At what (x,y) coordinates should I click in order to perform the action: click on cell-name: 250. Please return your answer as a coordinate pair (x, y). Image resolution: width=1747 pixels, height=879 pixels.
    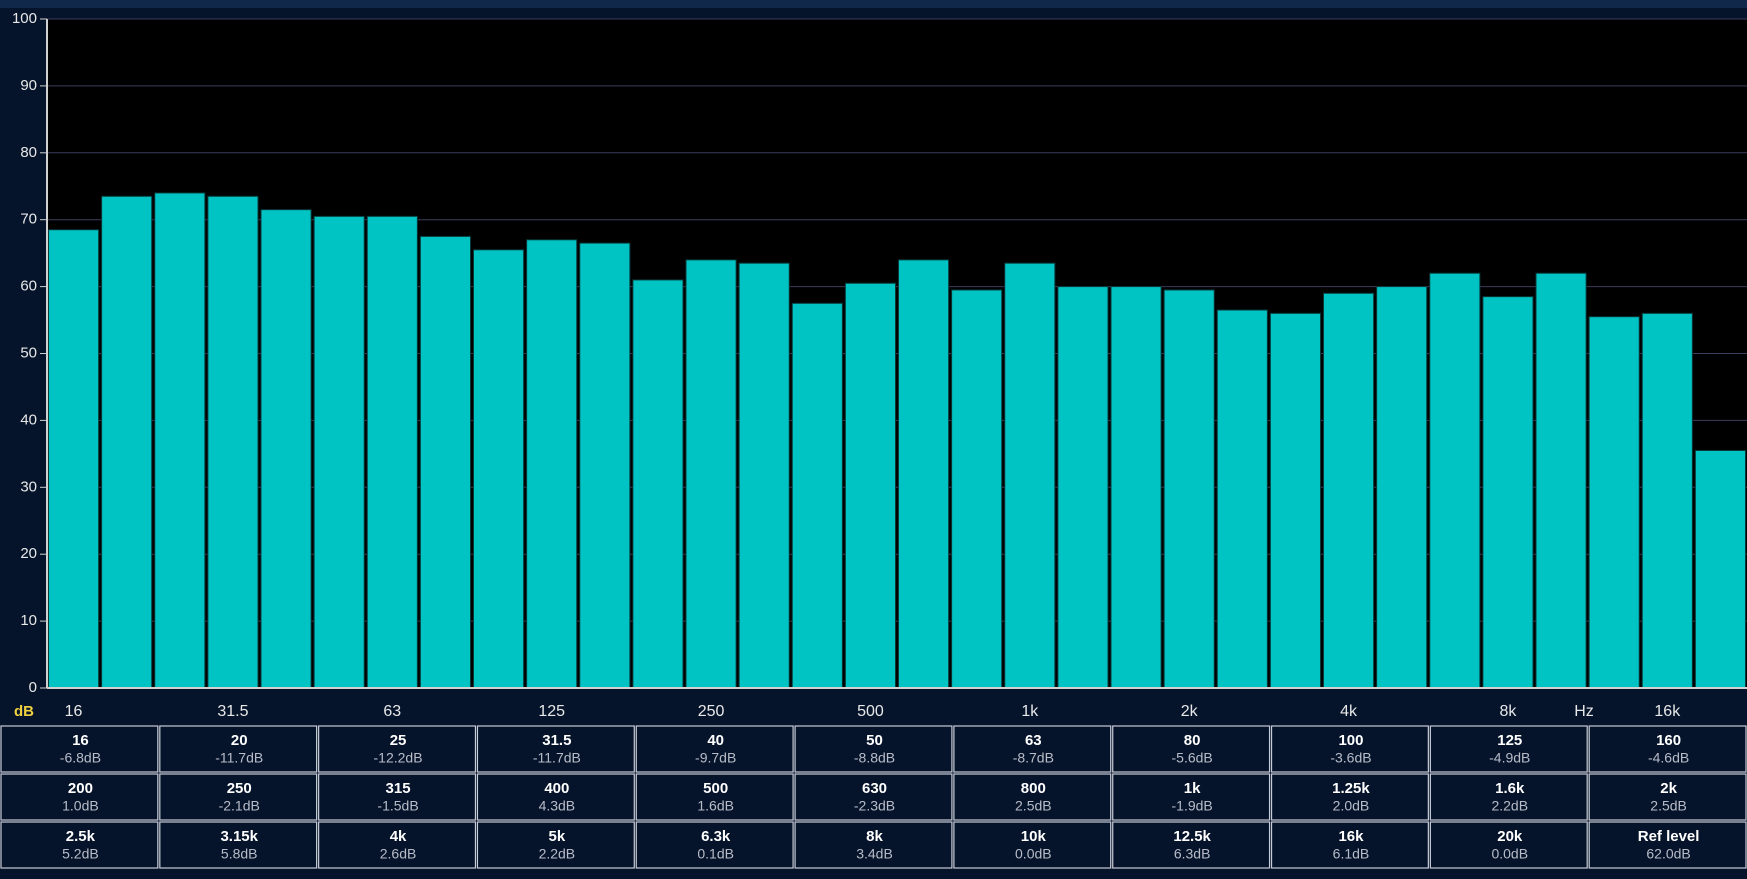
    Looking at the image, I should click on (239, 788).